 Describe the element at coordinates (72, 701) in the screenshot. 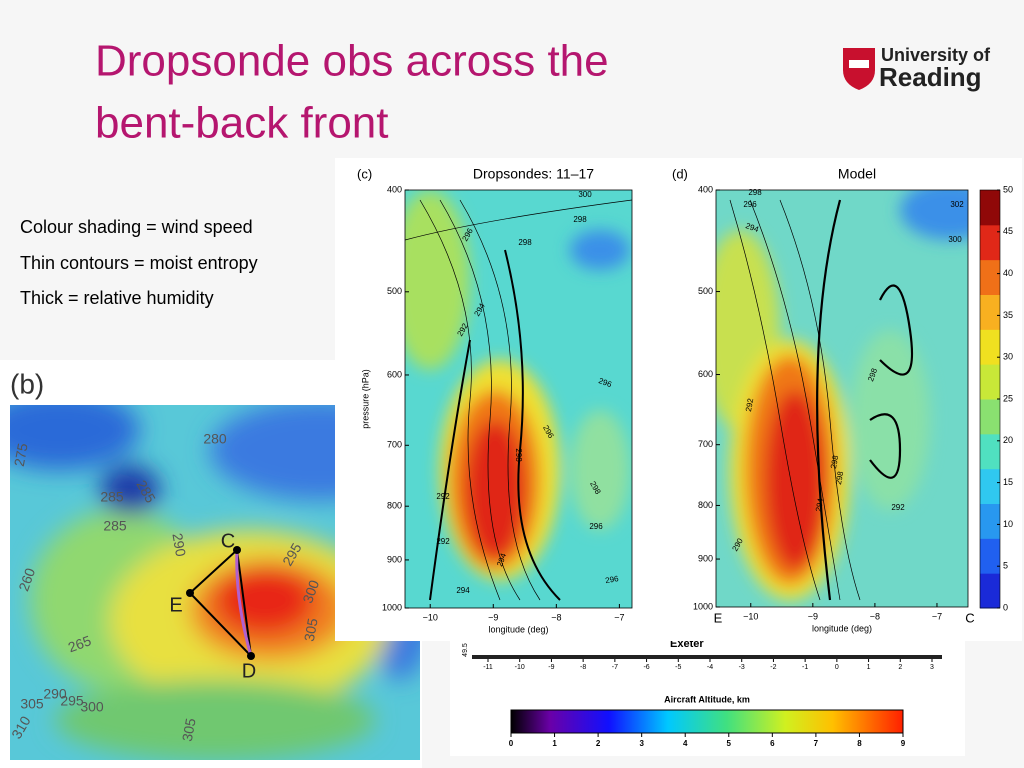

I see `contour-label: 295` at that location.